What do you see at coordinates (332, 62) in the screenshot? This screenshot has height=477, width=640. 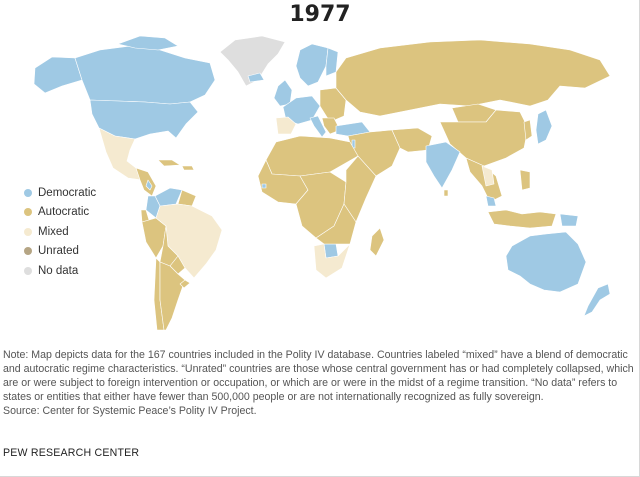 I see `region-finland` at bounding box center [332, 62].